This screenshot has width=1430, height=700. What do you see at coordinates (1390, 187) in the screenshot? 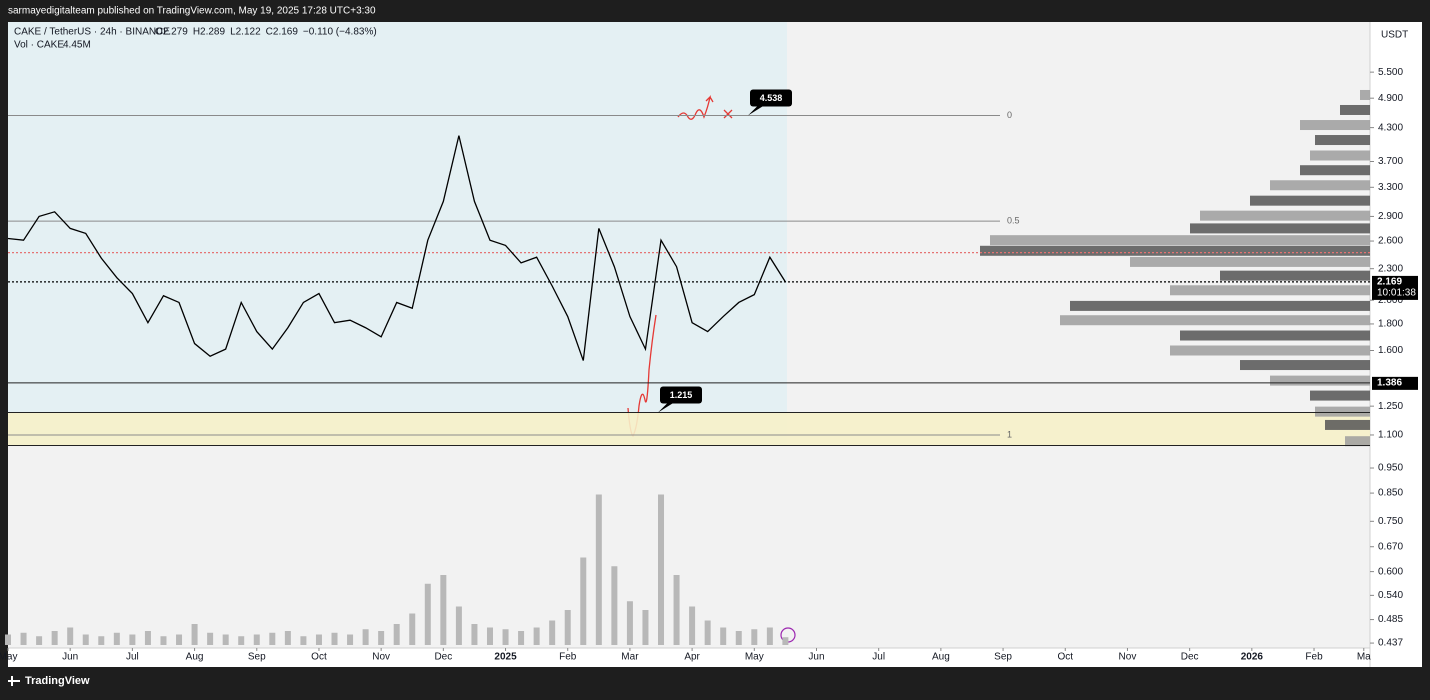
I see `y-tick-label: 3.300` at bounding box center [1390, 187].